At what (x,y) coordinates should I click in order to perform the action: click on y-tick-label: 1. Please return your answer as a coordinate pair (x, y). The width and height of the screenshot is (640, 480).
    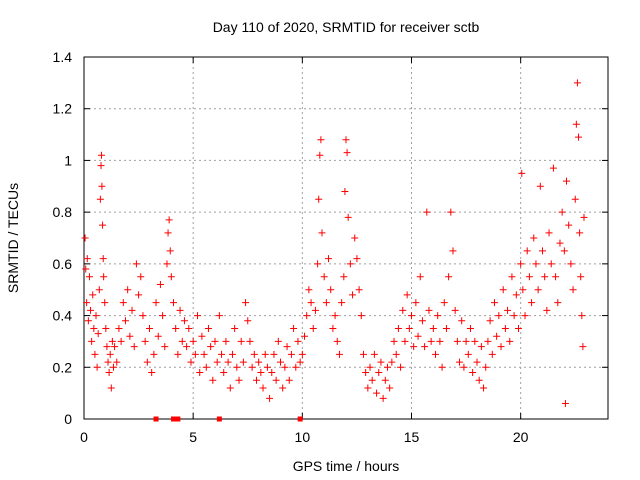
    Looking at the image, I should click on (68, 160).